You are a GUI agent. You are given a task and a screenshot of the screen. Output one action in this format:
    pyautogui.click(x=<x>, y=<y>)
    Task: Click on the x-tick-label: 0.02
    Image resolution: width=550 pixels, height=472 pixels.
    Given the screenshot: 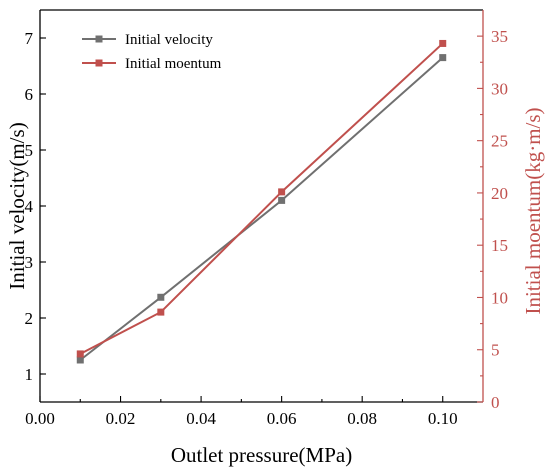 What is the action you would take?
    pyautogui.click(x=121, y=418)
    